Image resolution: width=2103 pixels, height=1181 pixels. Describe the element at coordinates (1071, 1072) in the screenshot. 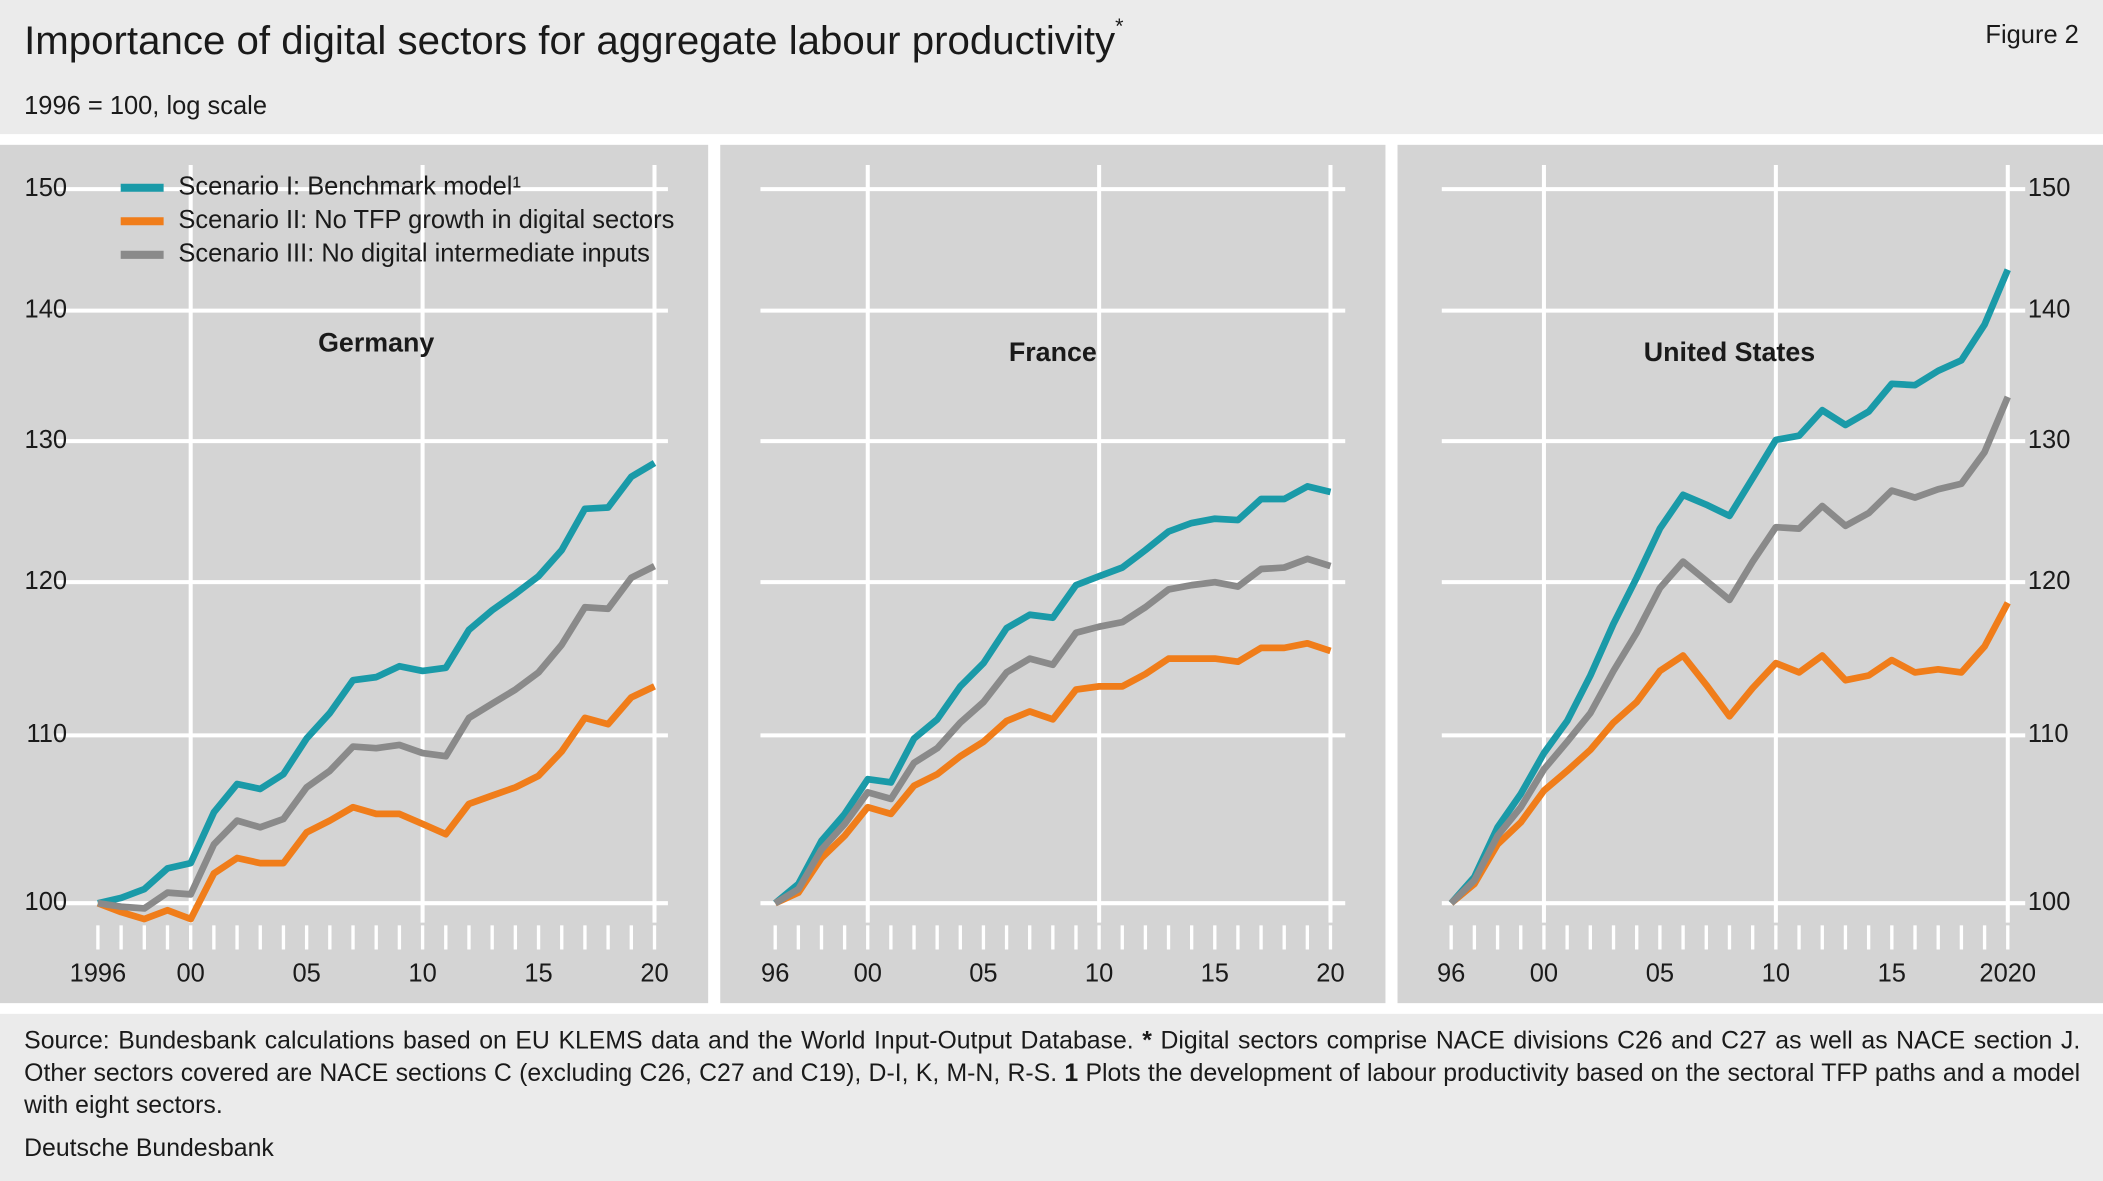

I see `note-part: 1` at that location.